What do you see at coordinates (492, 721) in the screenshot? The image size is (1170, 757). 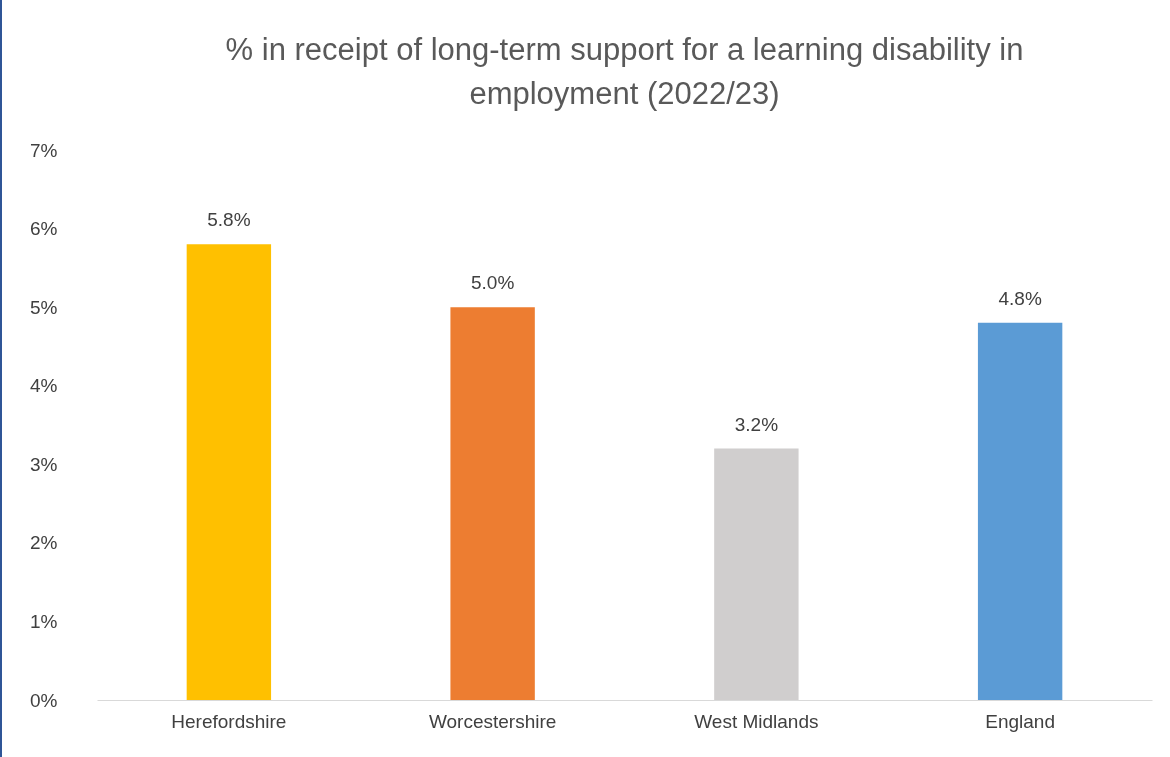 I see `x-tick-label: Worcestershire` at bounding box center [492, 721].